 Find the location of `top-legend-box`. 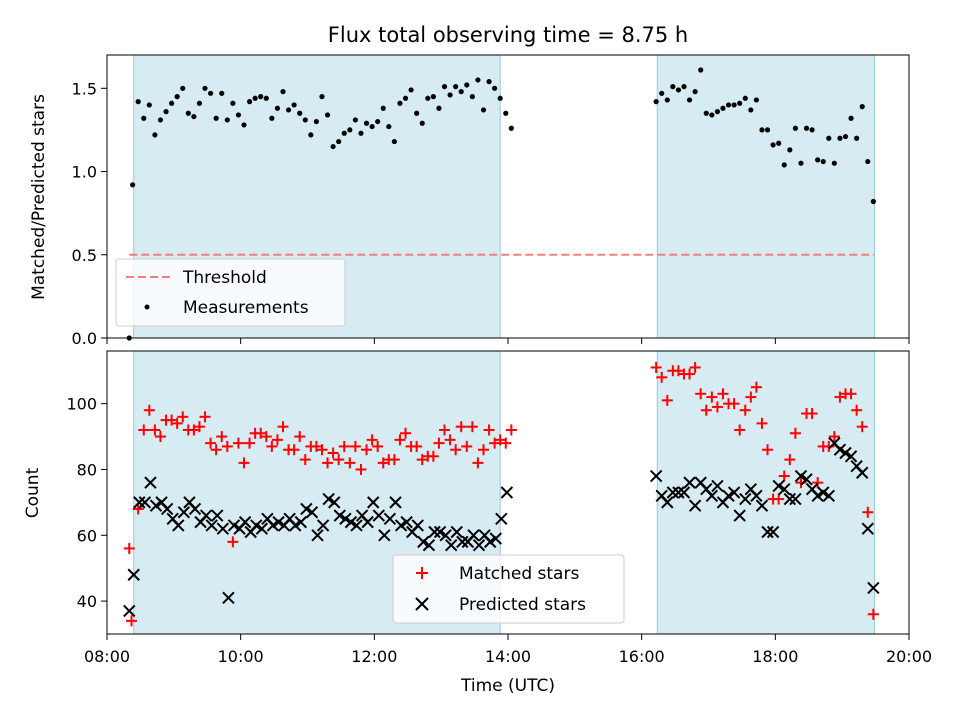

top-legend-box is located at coordinates (230, 292).